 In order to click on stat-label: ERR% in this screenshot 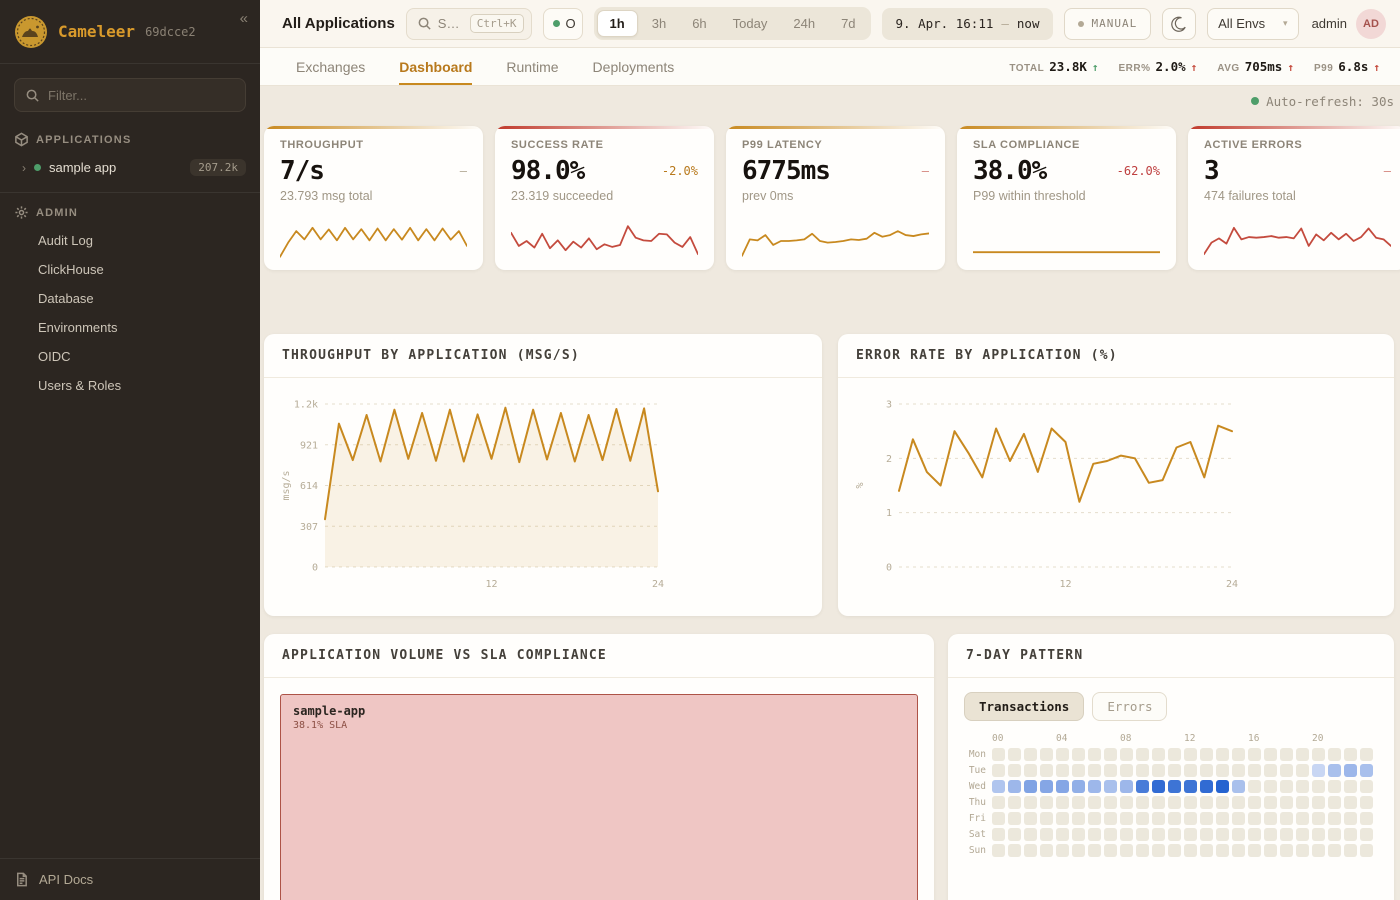, I will do `click(1134, 68)`.